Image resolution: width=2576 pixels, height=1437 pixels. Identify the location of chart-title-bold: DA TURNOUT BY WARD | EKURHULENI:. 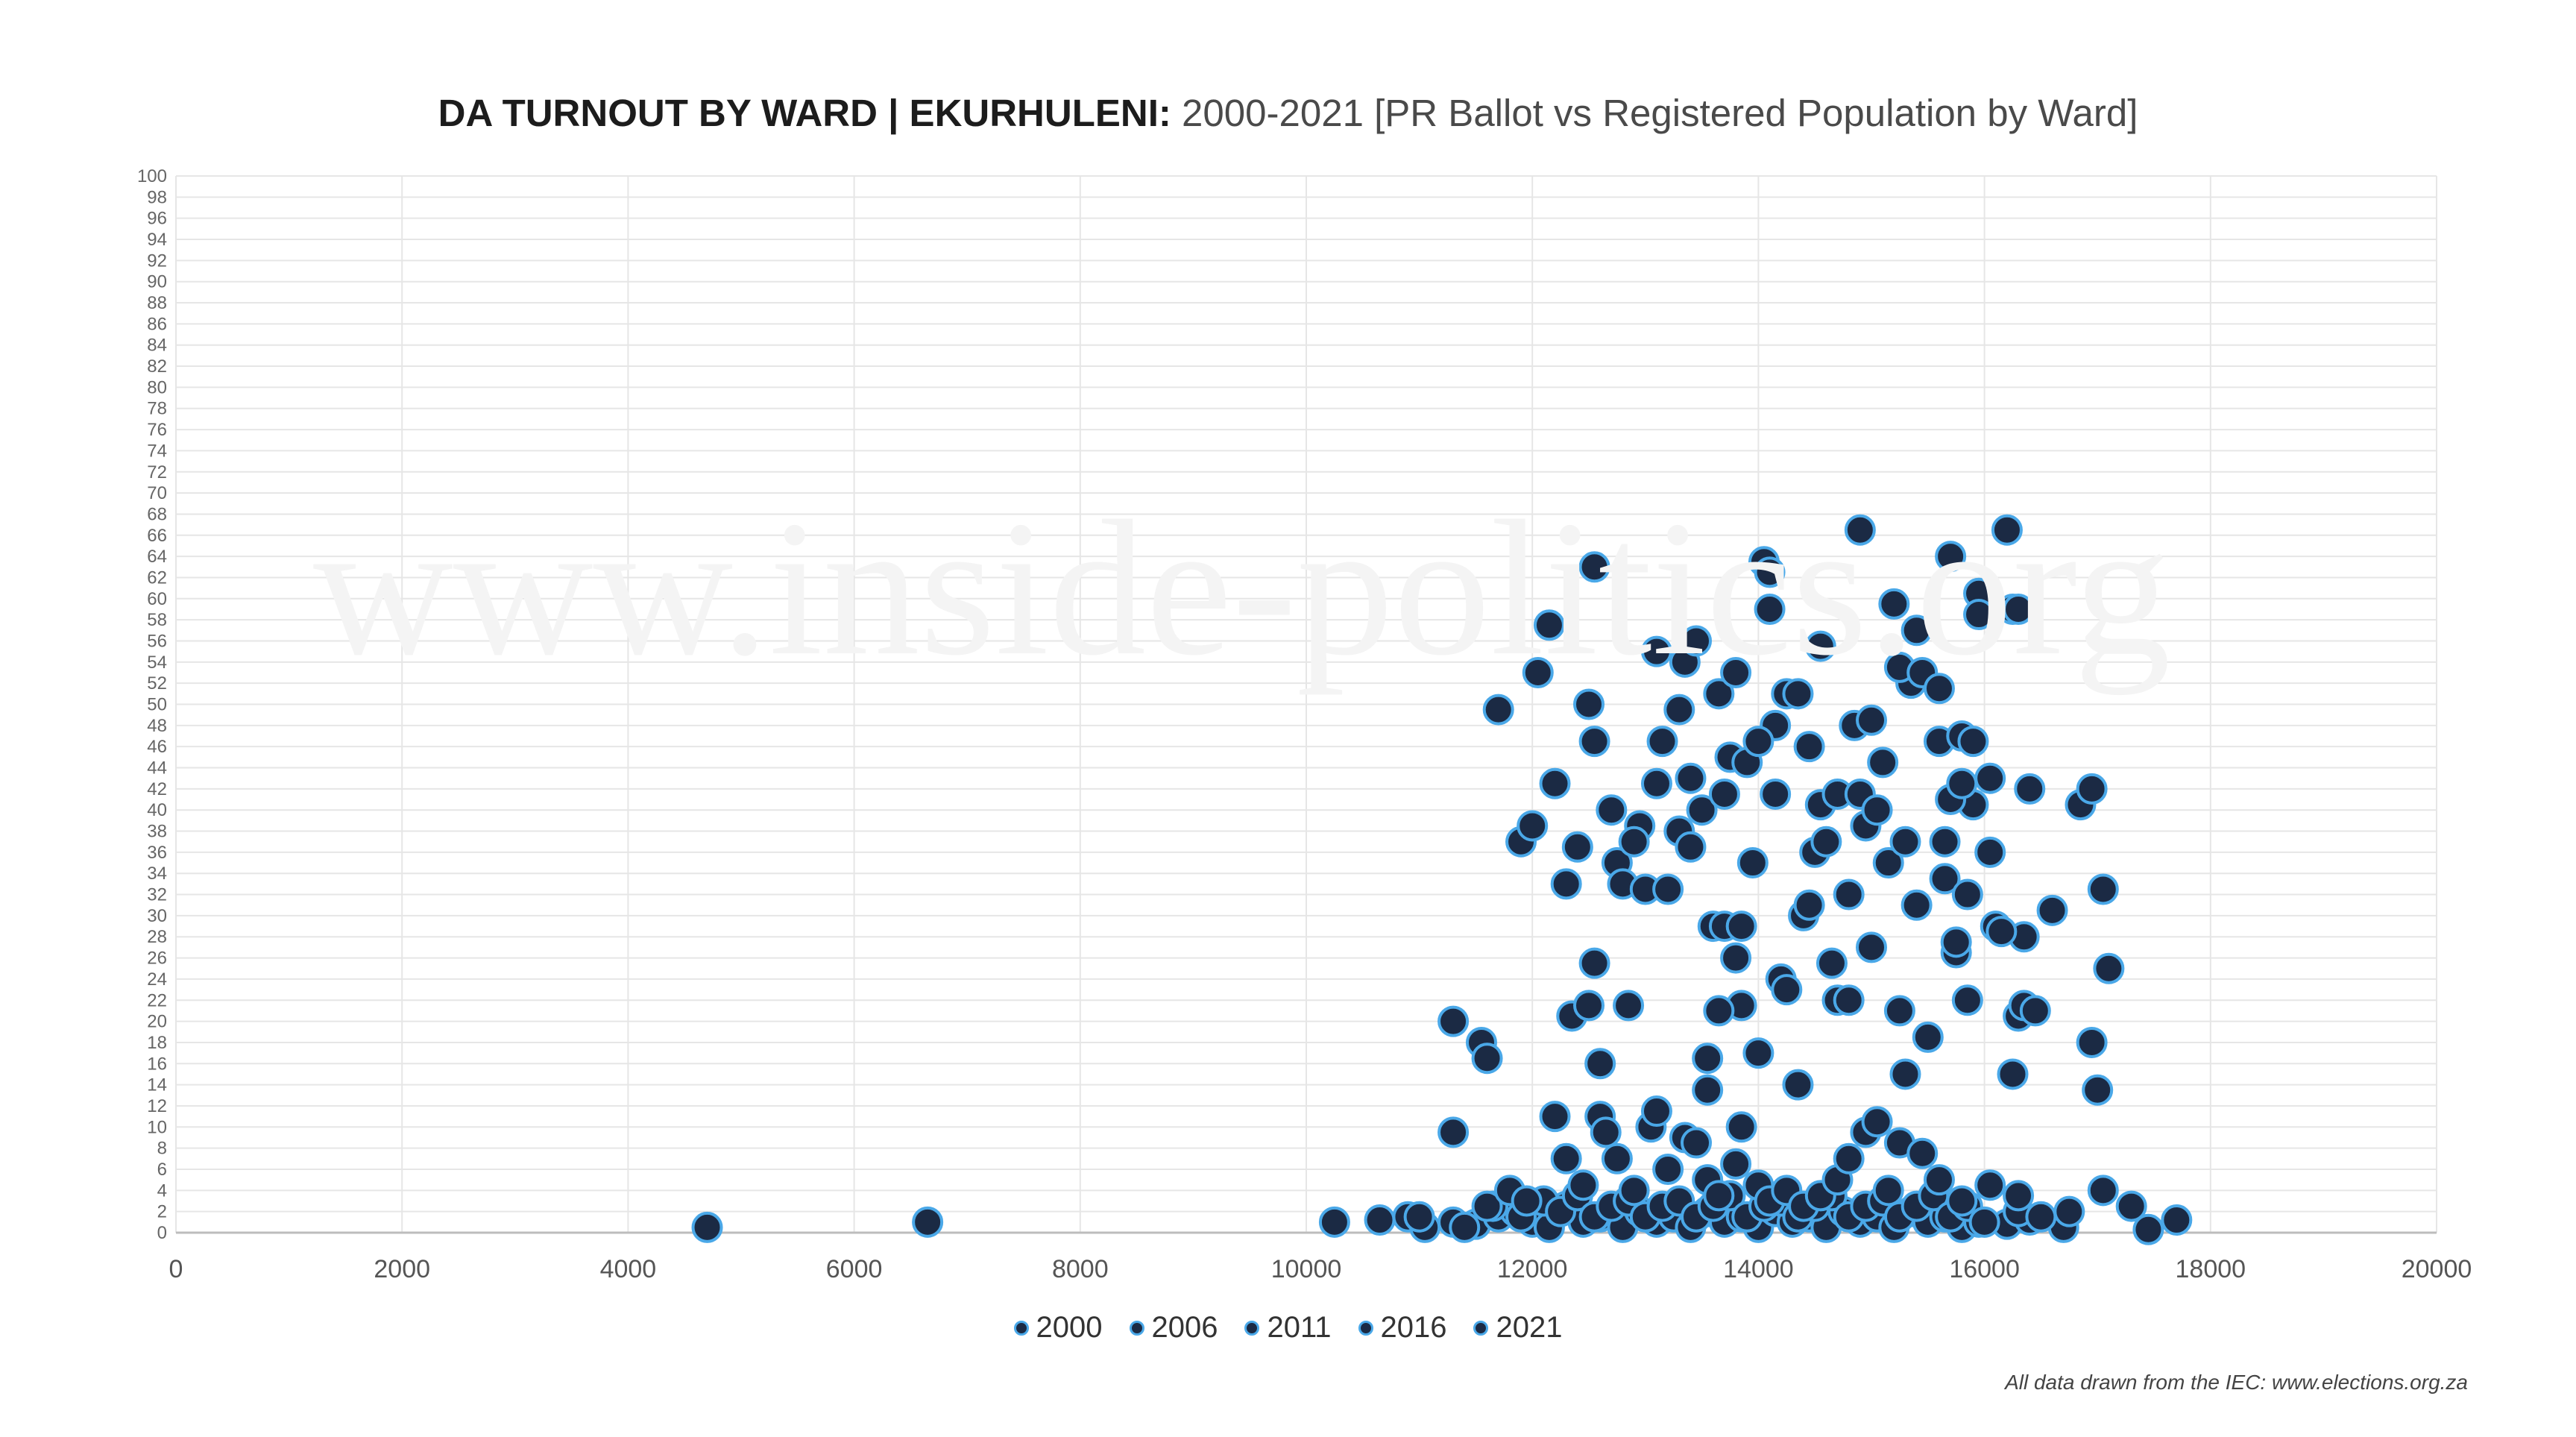
(805, 113).